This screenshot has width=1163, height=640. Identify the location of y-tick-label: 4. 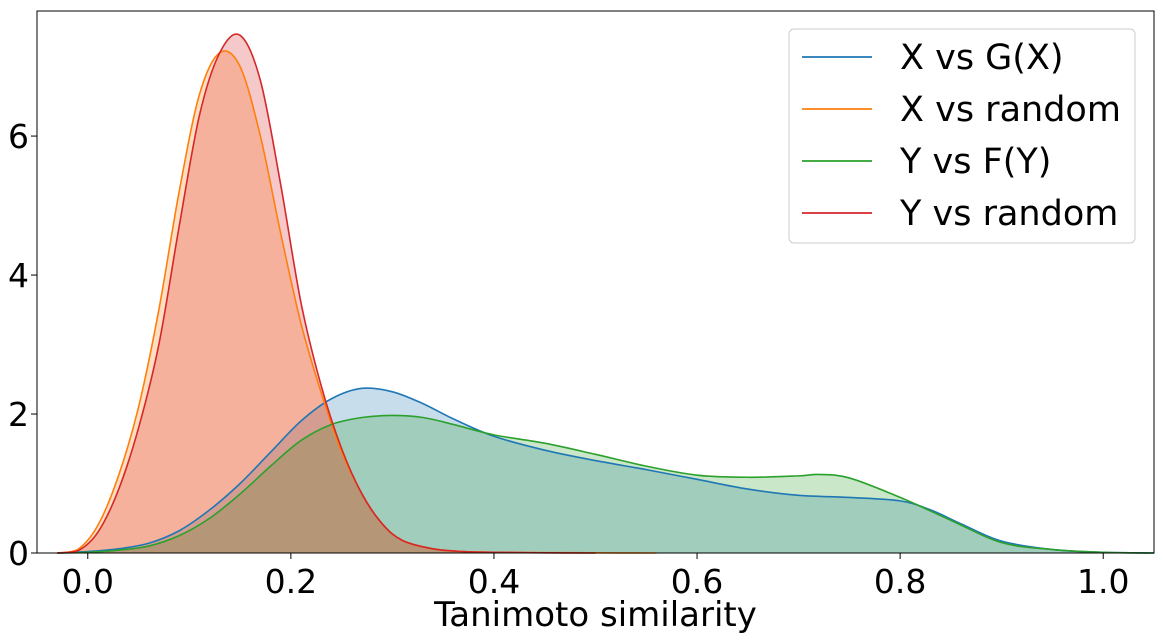
(18, 275).